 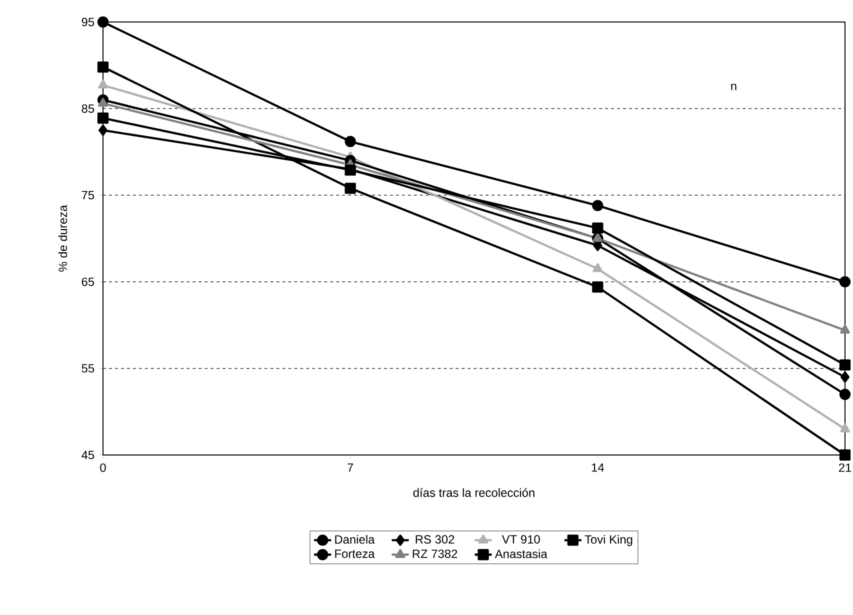 What do you see at coordinates (63, 238) in the screenshot?
I see `y-axis-title: % de dureza` at bounding box center [63, 238].